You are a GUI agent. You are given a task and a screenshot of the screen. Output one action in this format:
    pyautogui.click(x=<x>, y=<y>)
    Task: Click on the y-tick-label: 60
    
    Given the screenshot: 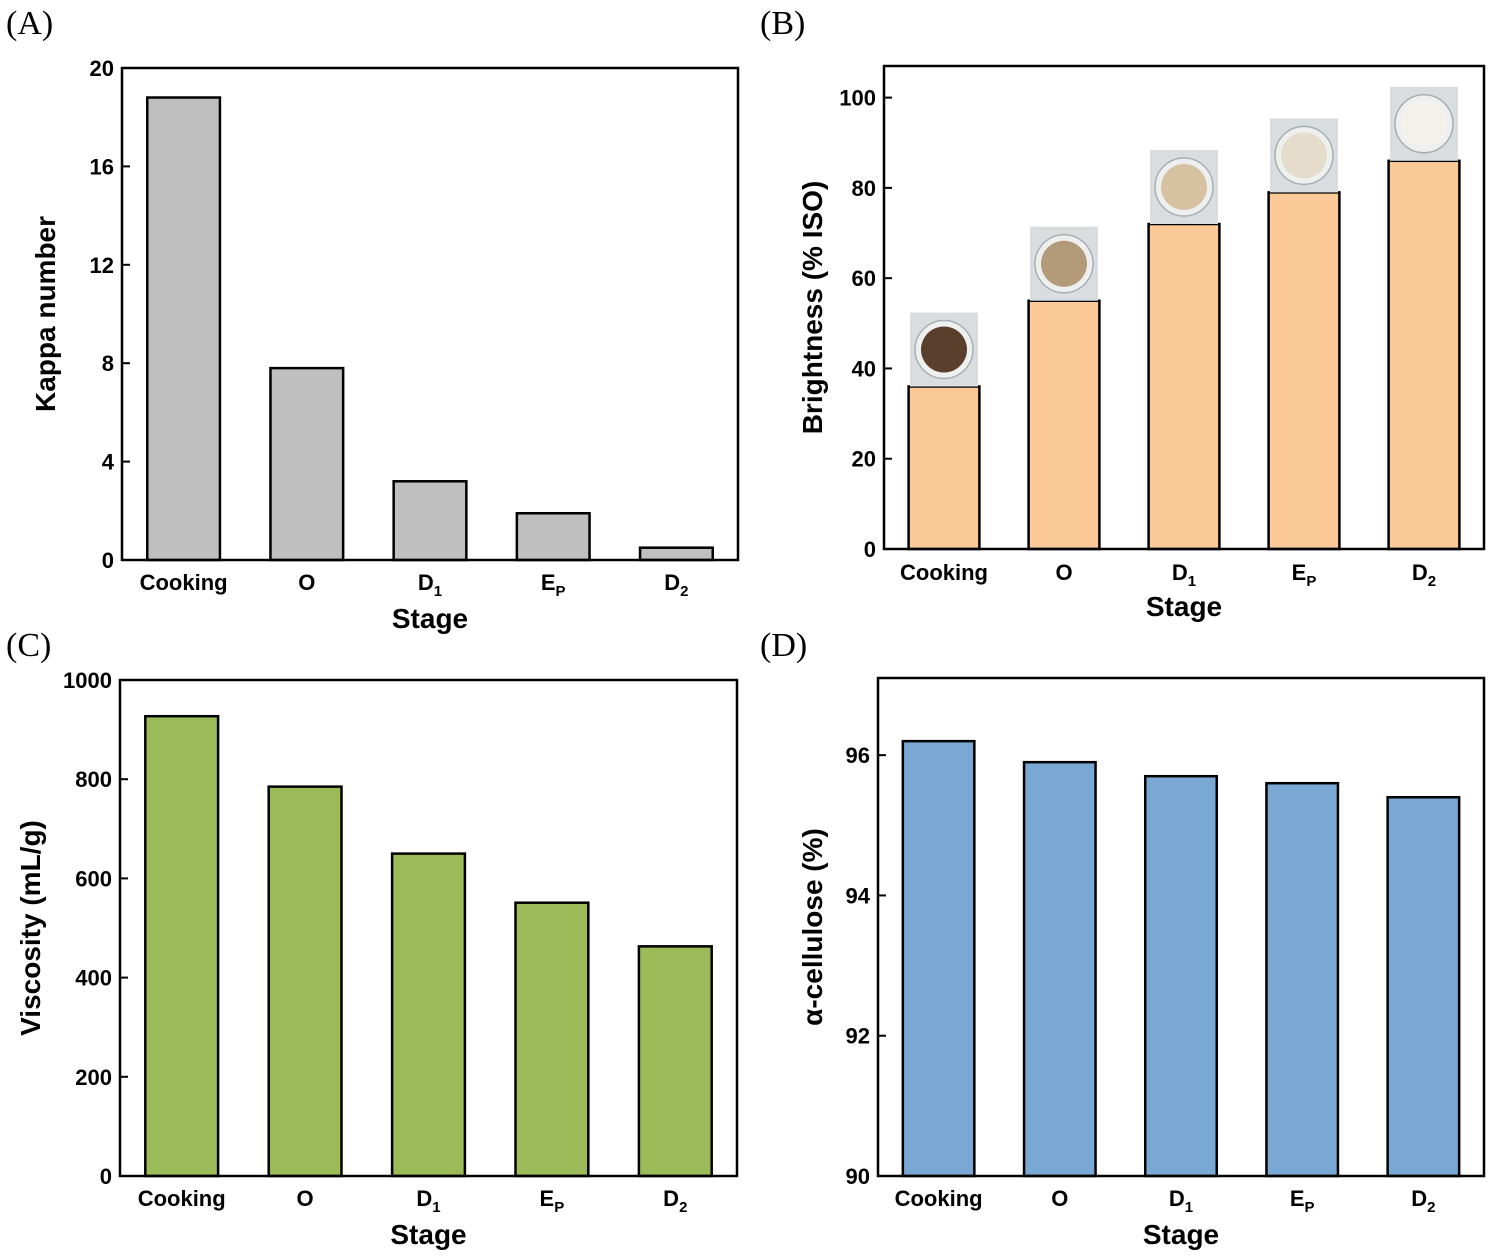 What is the action you would take?
    pyautogui.click(x=864, y=278)
    